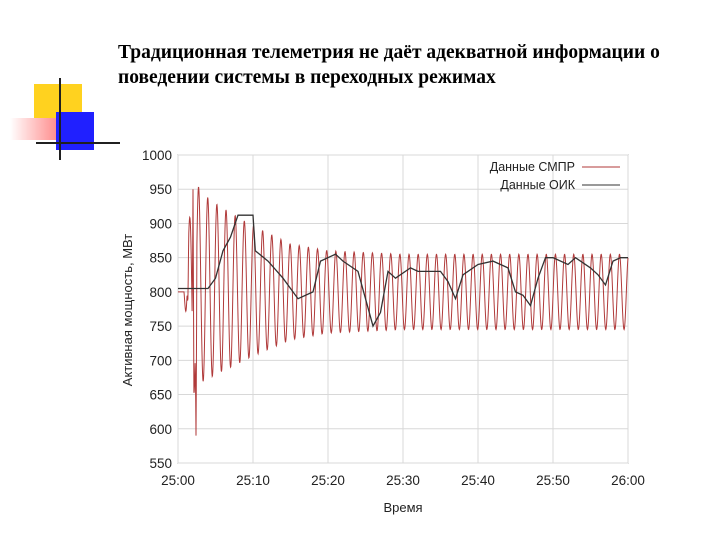  Describe the element at coordinates (178, 480) in the screenshot. I see `x-tick-label: 25:00` at that location.